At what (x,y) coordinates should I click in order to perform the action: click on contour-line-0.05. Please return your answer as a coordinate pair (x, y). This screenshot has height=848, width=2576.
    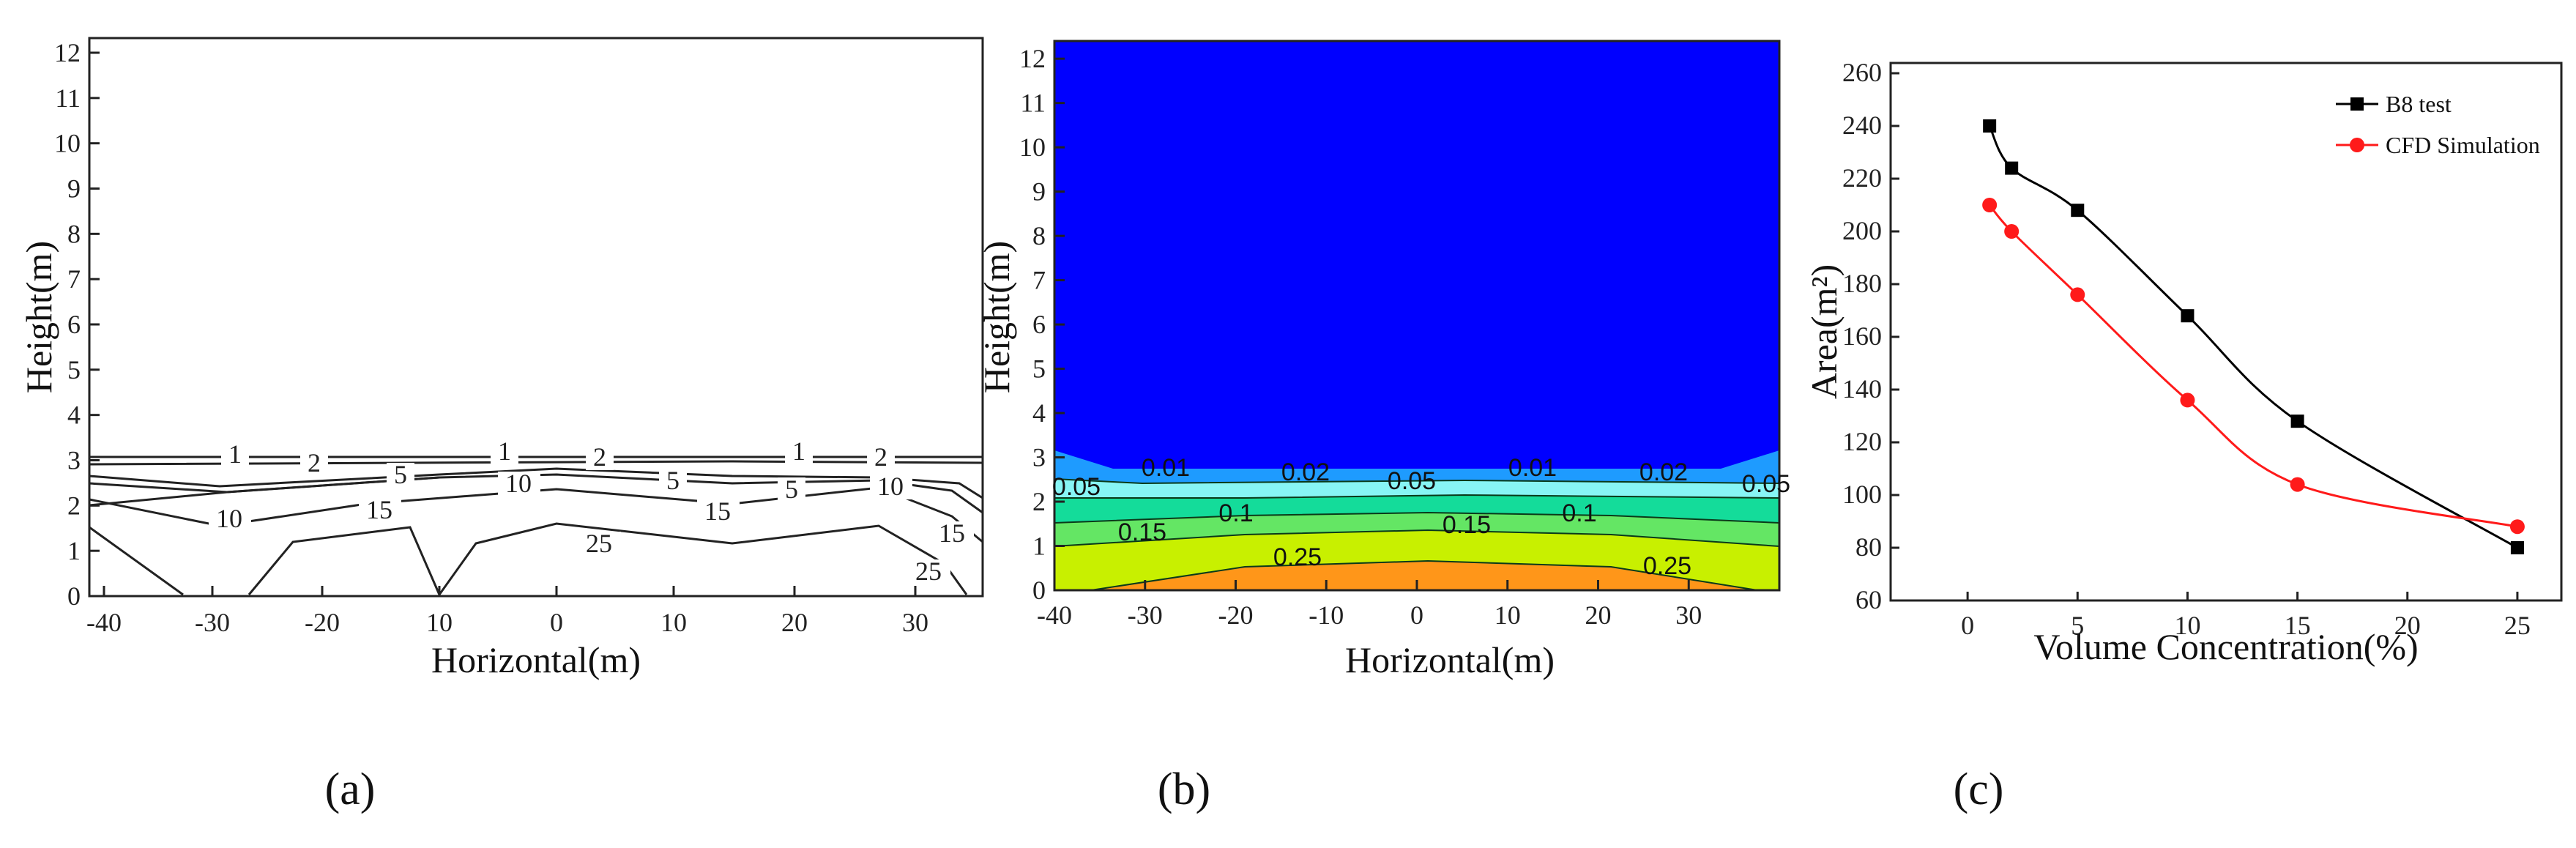
    Looking at the image, I should click on (1417, 496).